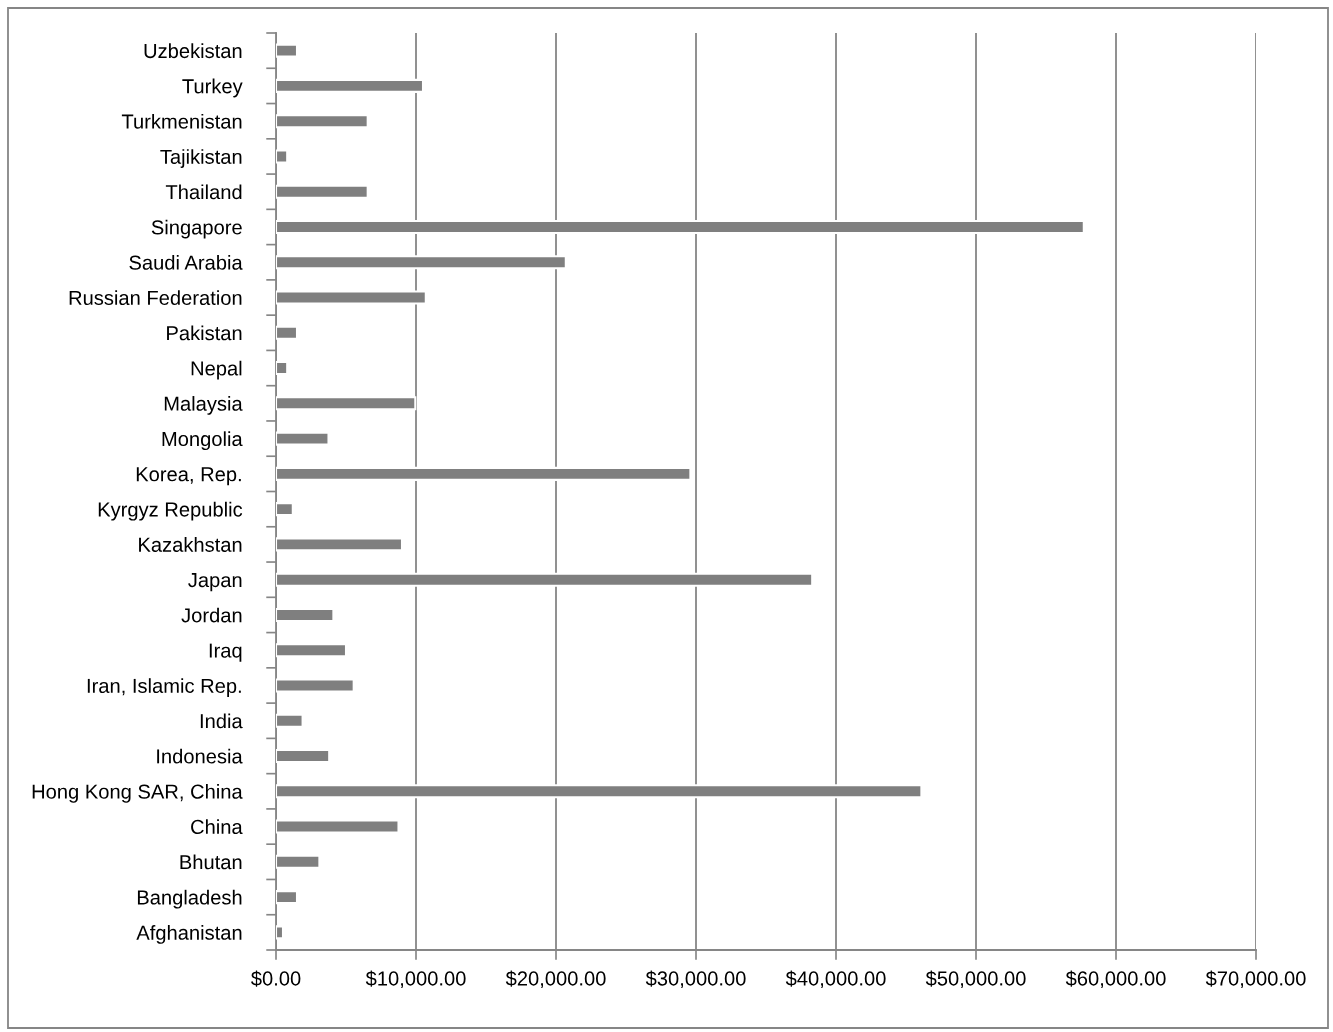 The width and height of the screenshot is (1333, 1032). What do you see at coordinates (196, 229) in the screenshot?
I see `y-tick-label: Singapore` at bounding box center [196, 229].